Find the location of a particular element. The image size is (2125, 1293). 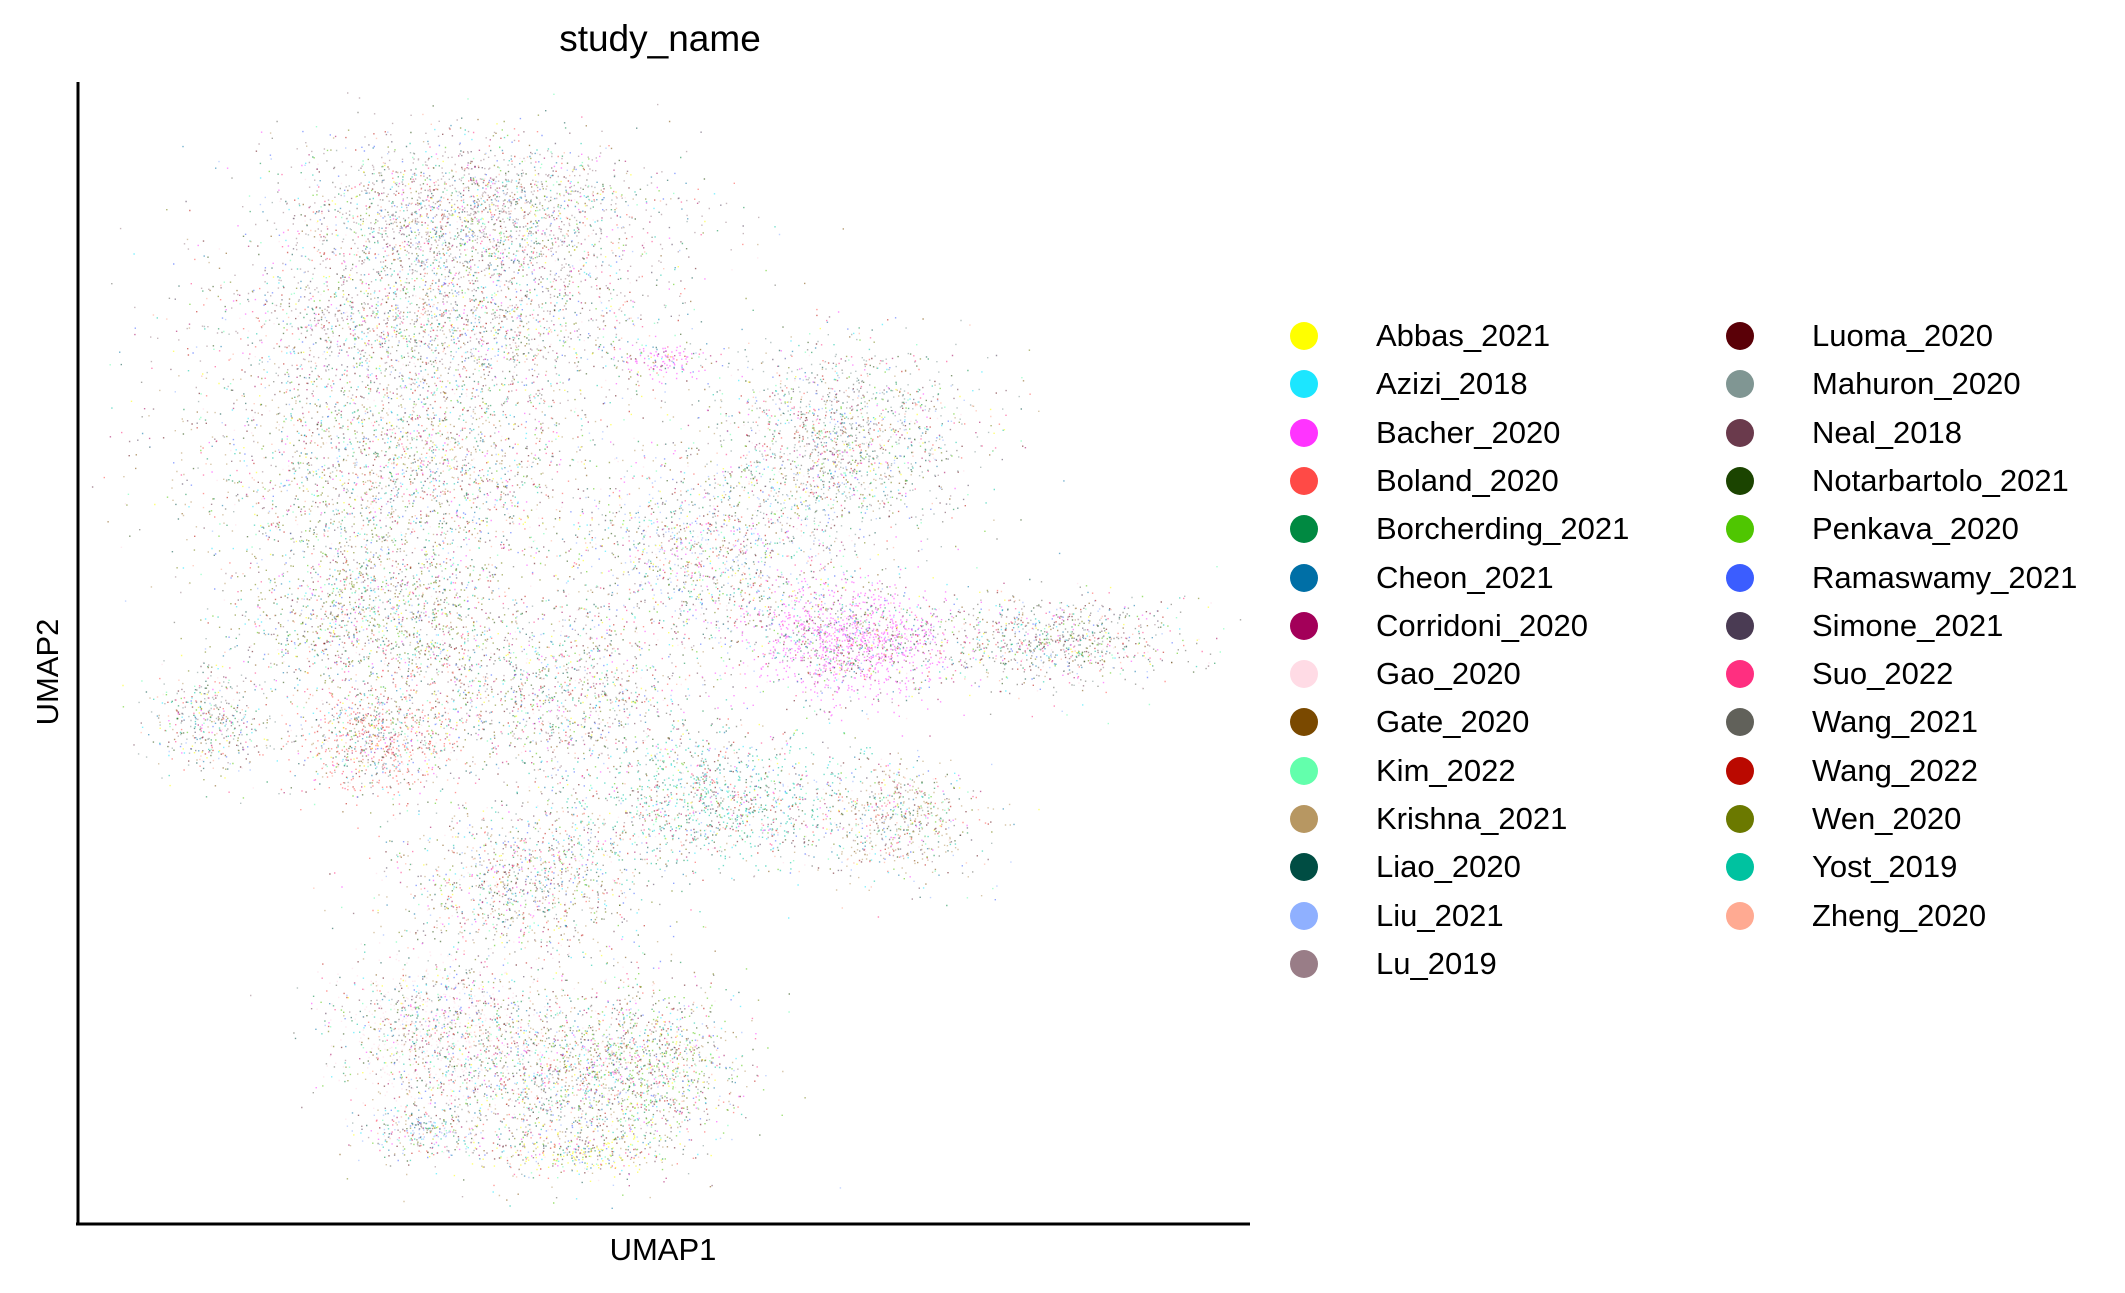

legend-label: Liu_2021 is located at coordinates (1440, 915).